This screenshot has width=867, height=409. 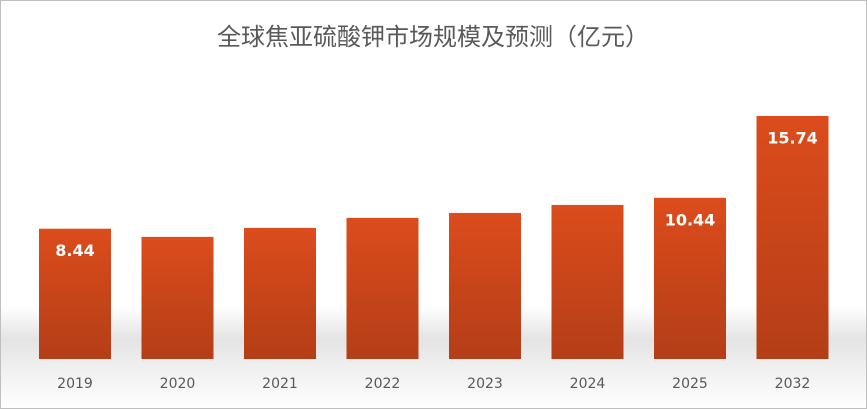 What do you see at coordinates (792, 138) in the screenshot?
I see `data-label: 15.74` at bounding box center [792, 138].